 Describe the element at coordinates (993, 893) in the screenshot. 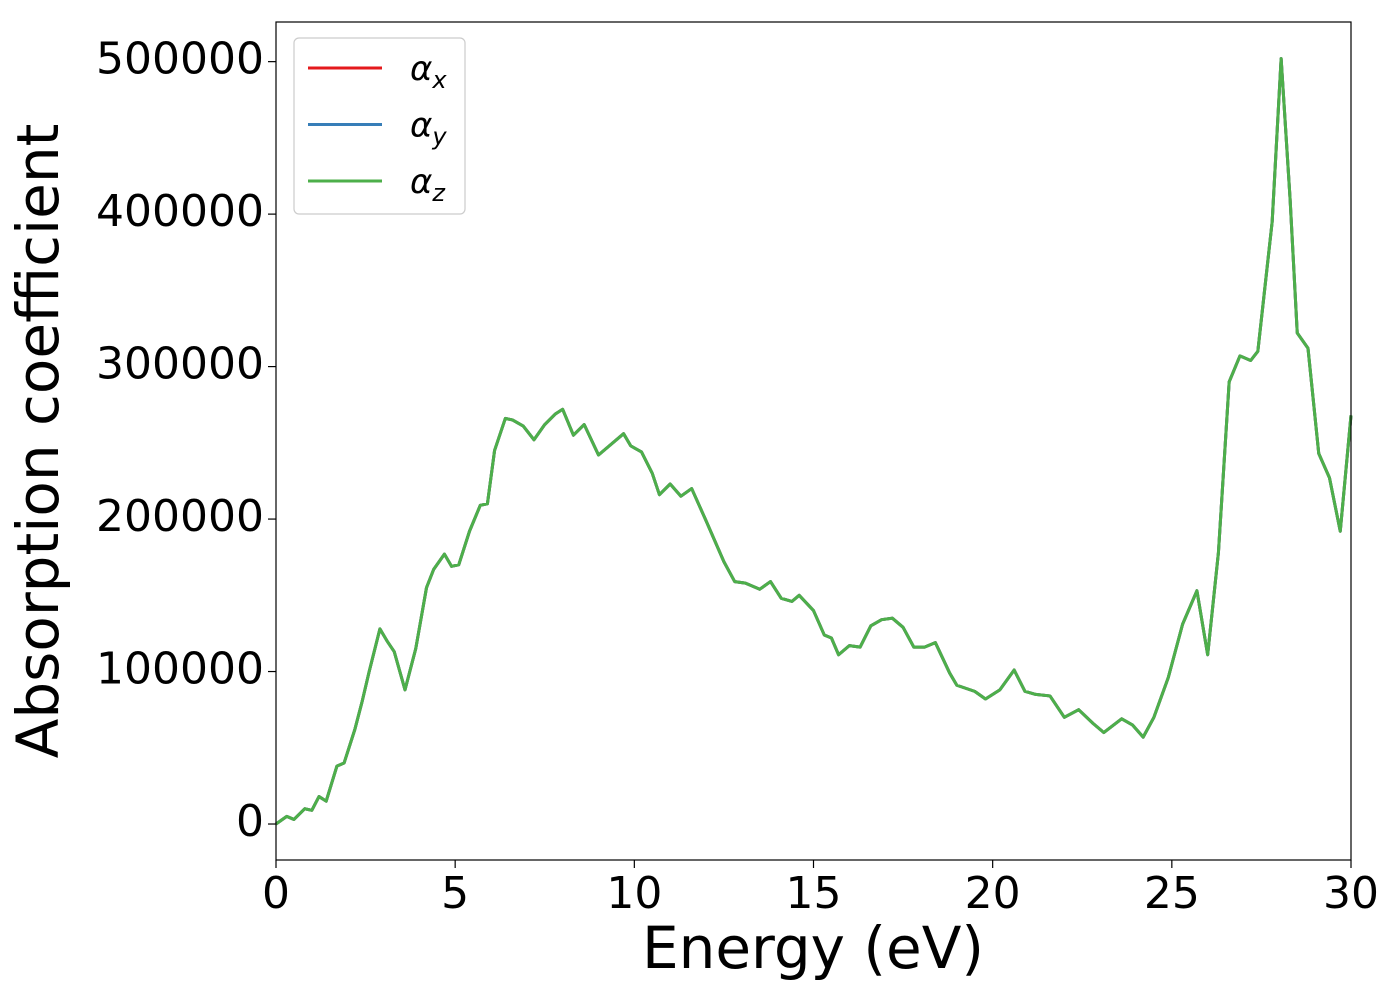

I see `x-tick-label: 20` at that location.